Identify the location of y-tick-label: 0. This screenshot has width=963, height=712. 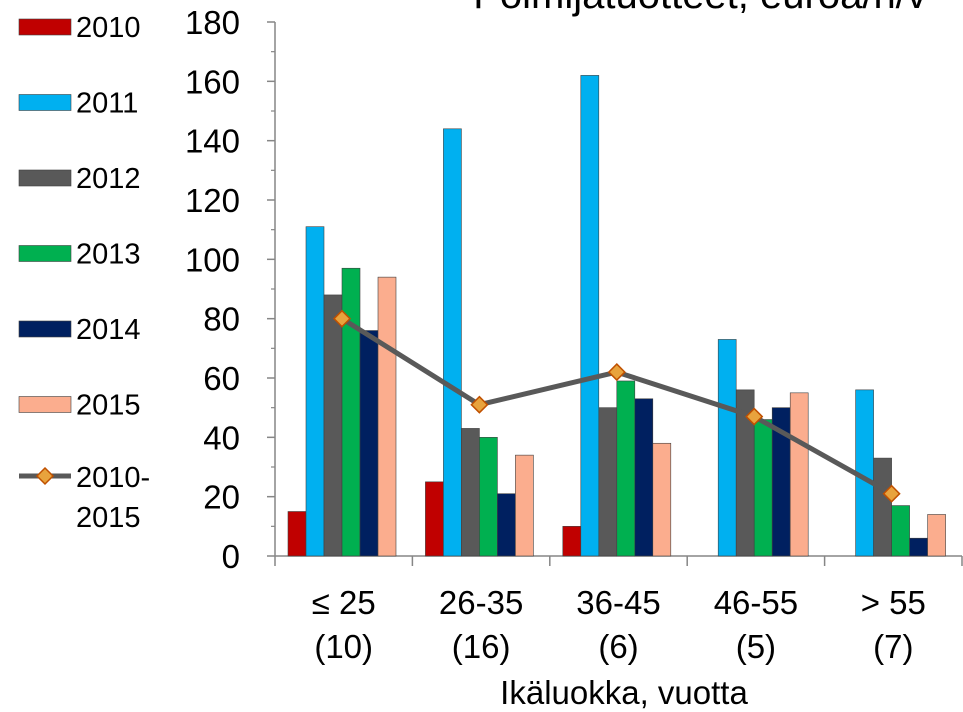
(231, 556).